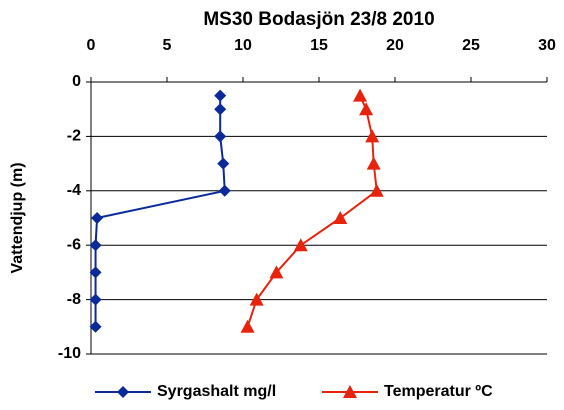 This screenshot has width=564, height=410. Describe the element at coordinates (69, 353) in the screenshot. I see `y-tick-label: -10` at that location.